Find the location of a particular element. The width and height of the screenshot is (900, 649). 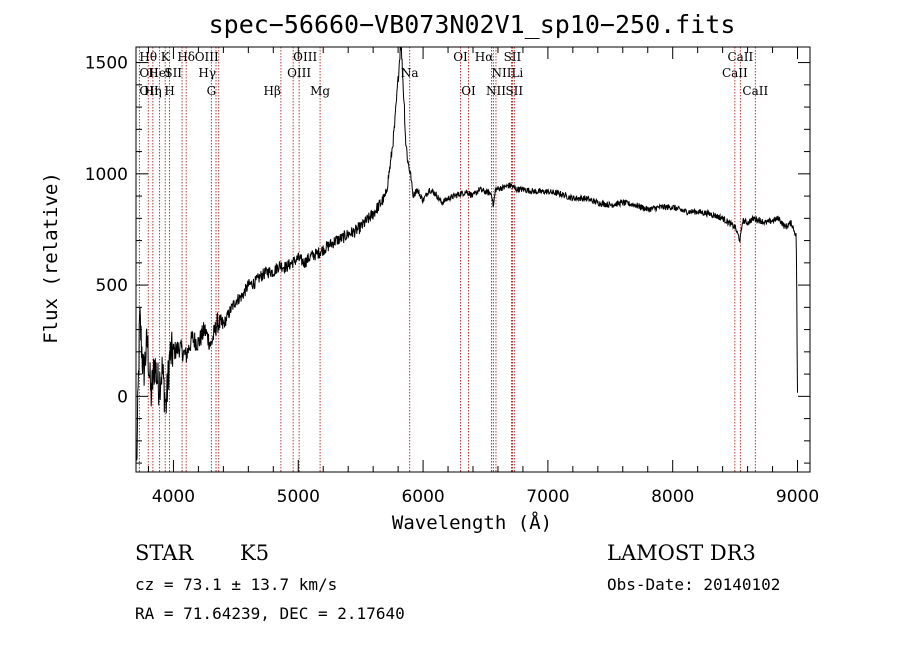

redshift-cz: cz = 73.1 ± 13.7 km/s is located at coordinates (236, 584).